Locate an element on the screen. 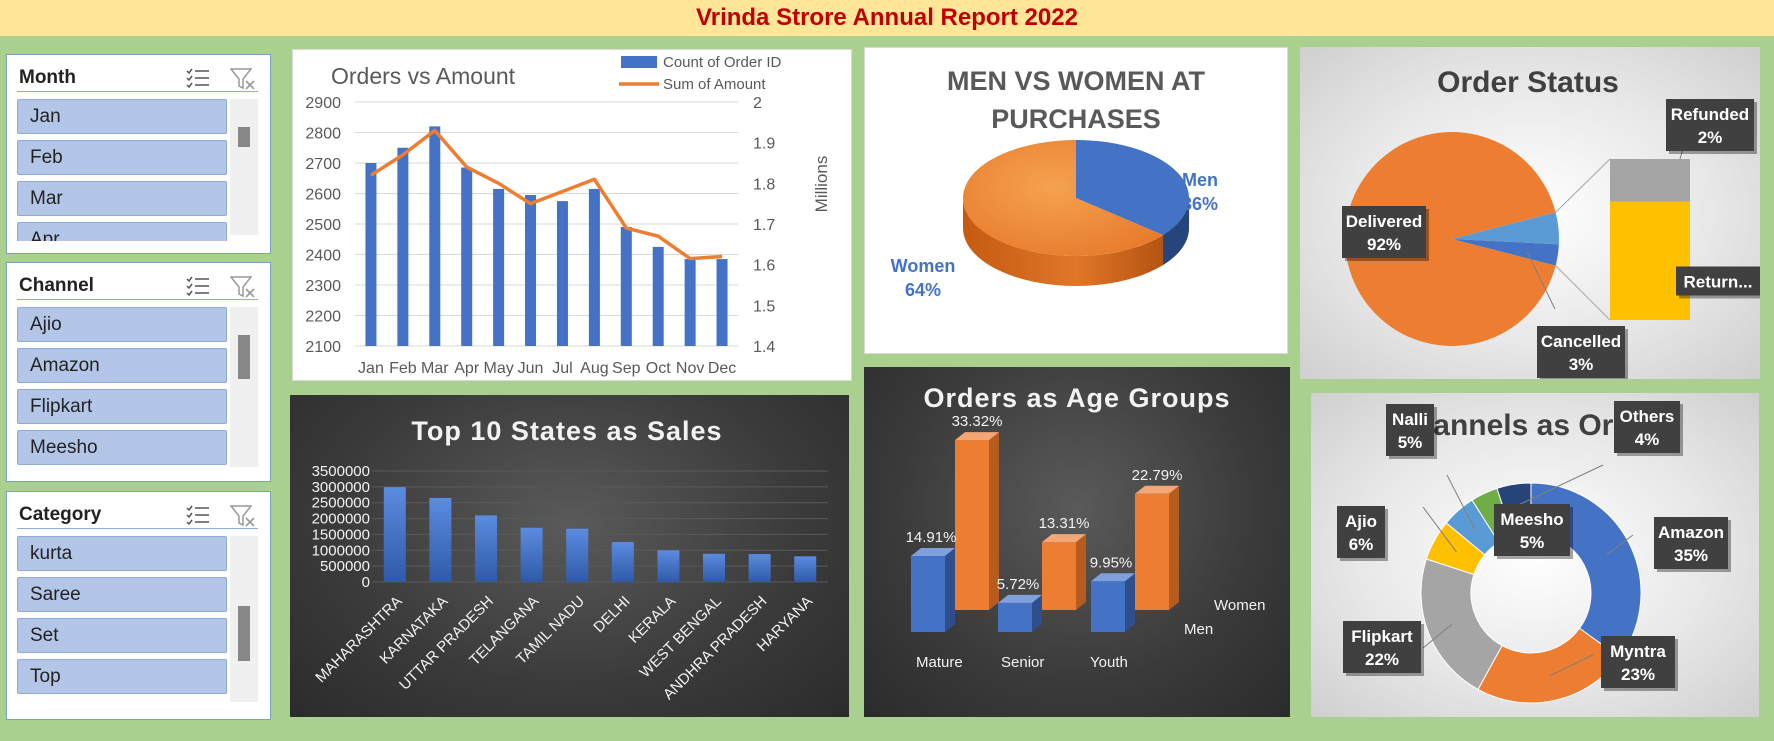 The height and width of the screenshot is (741, 1774). bar-karnataka is located at coordinates (440, 539).